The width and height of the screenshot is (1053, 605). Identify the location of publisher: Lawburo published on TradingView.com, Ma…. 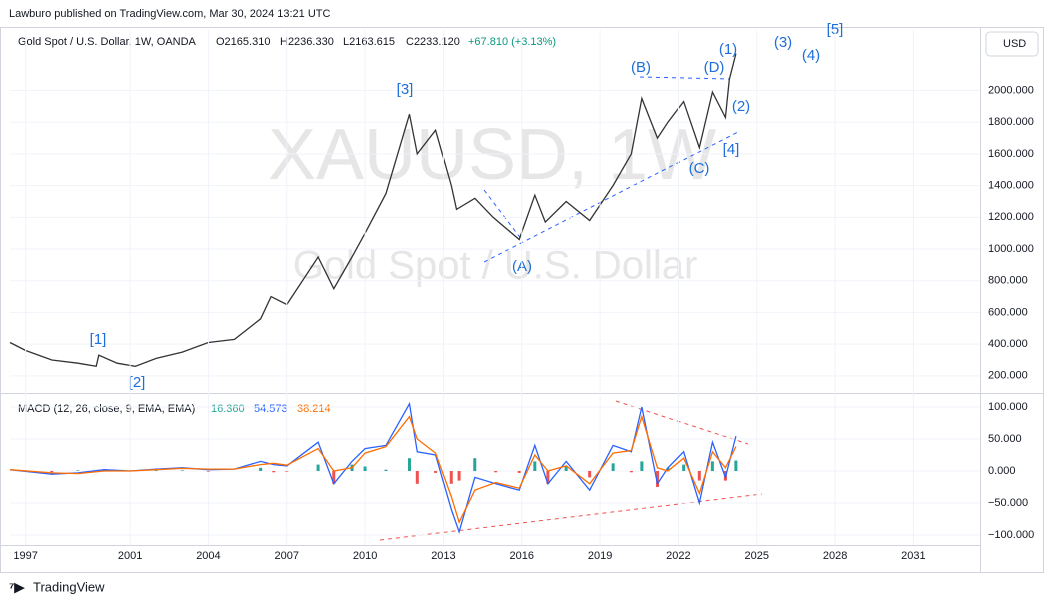
(169, 14).